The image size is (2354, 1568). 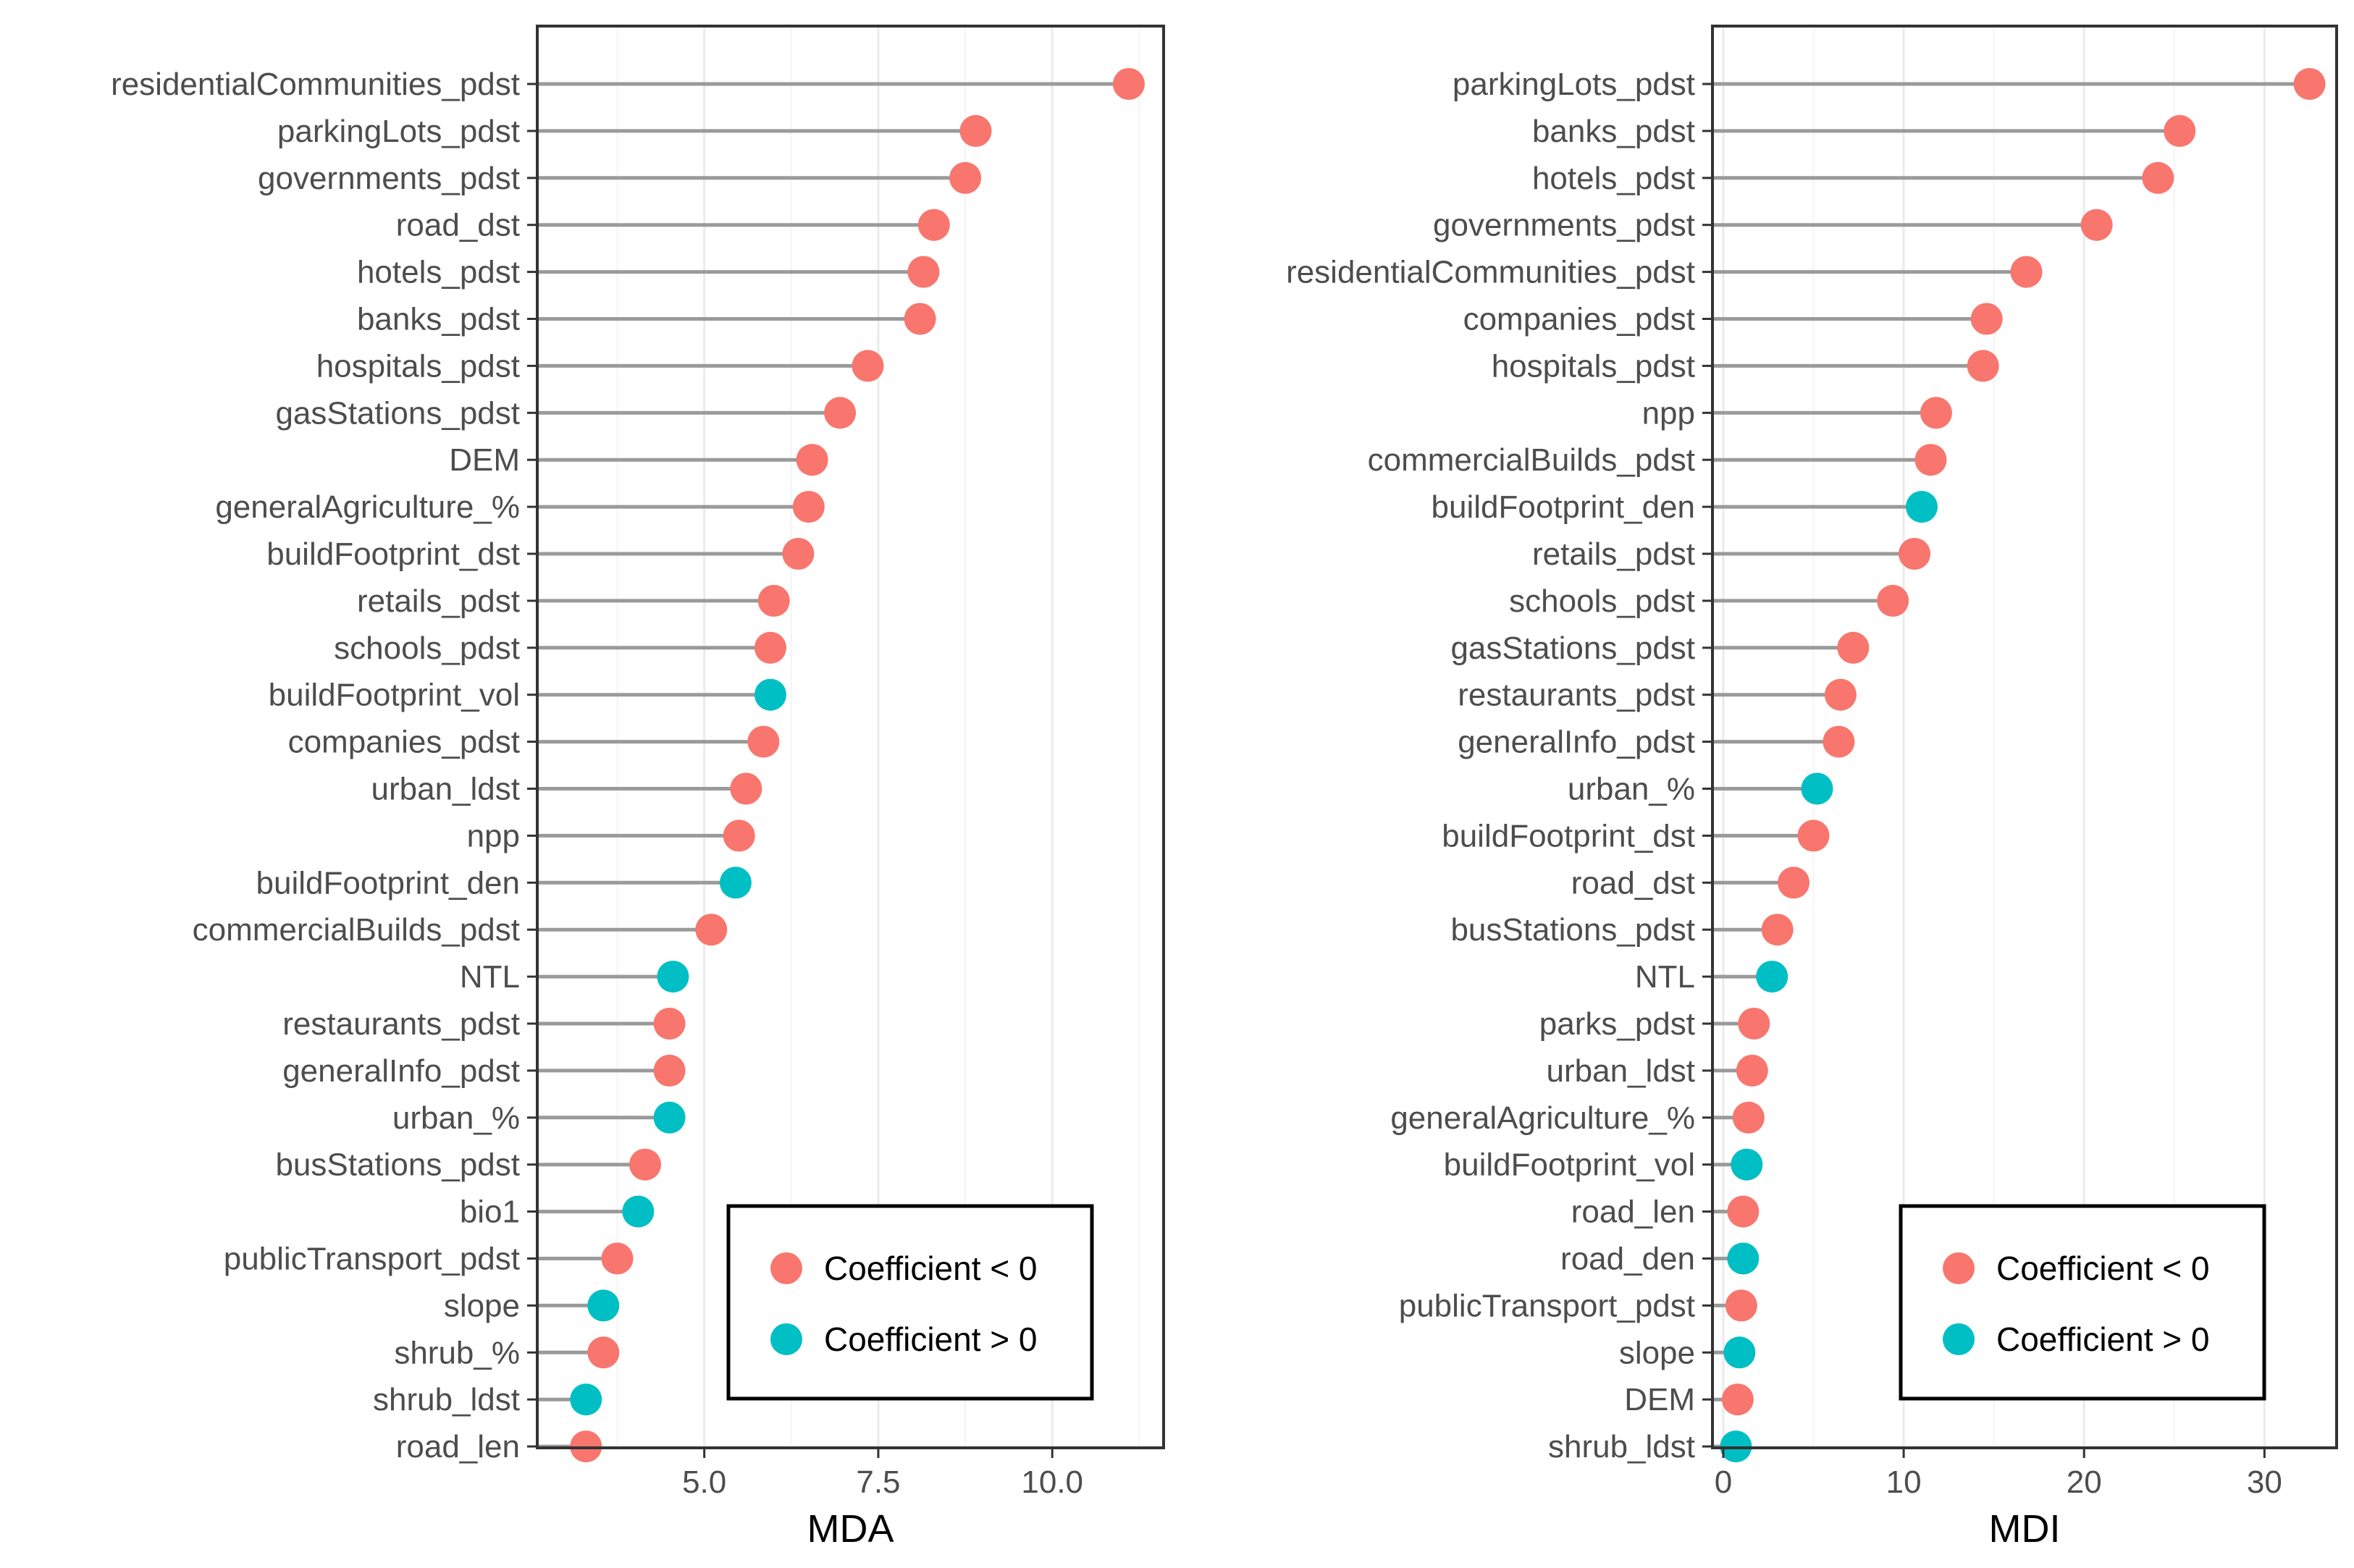 I want to click on mdi-category-label: shrub_ldst, so click(x=1621, y=1446).